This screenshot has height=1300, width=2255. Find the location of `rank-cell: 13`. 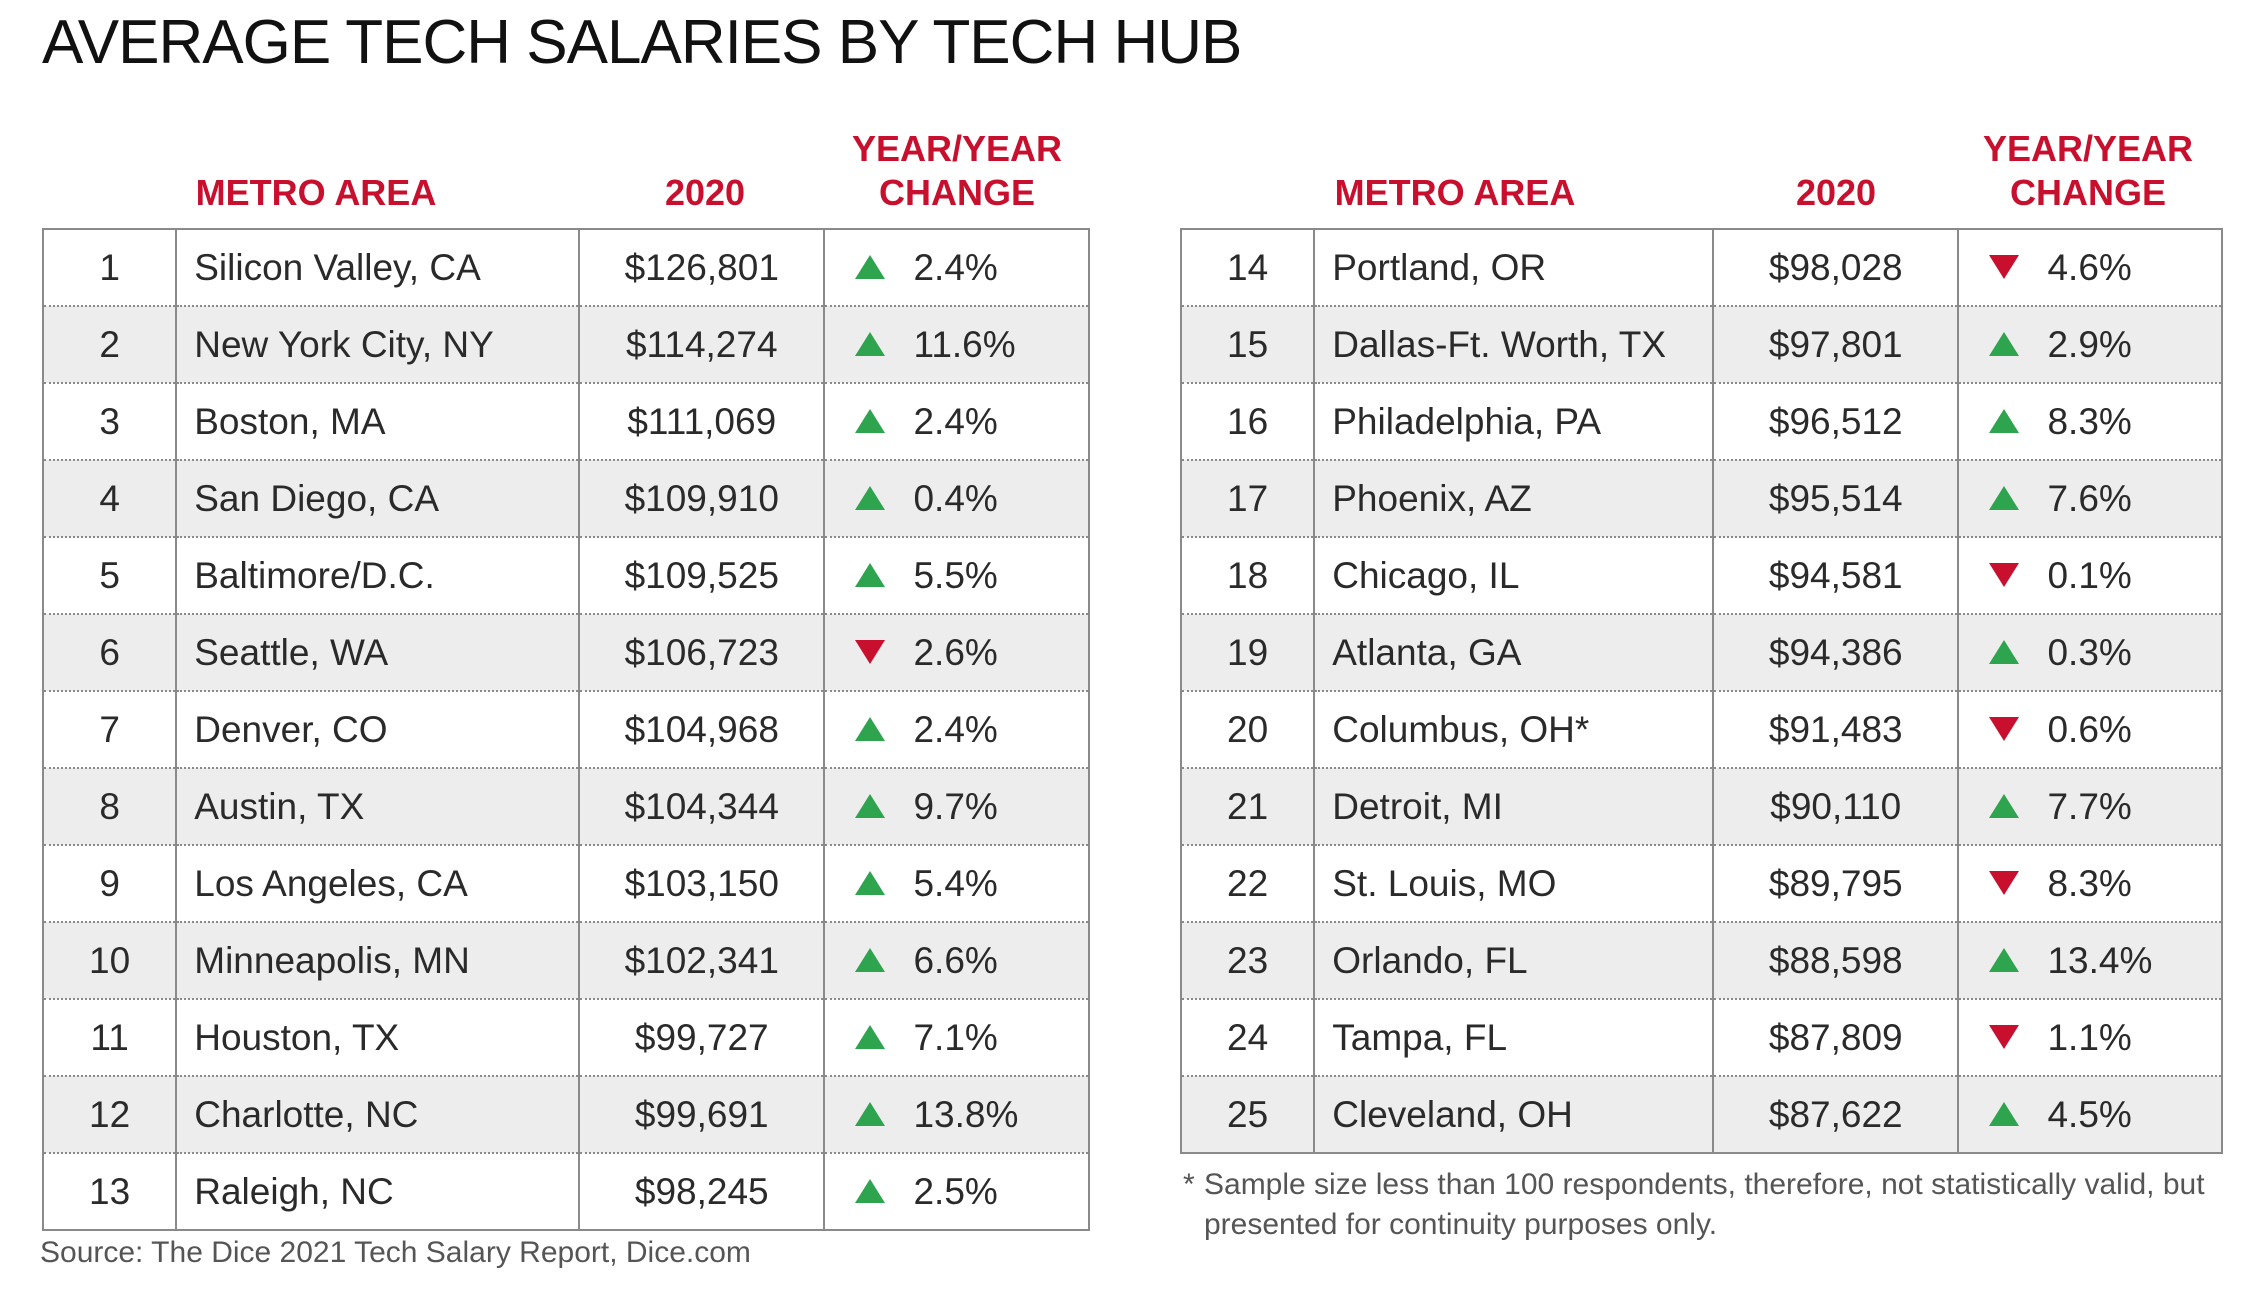

rank-cell: 13 is located at coordinates (110, 1191).